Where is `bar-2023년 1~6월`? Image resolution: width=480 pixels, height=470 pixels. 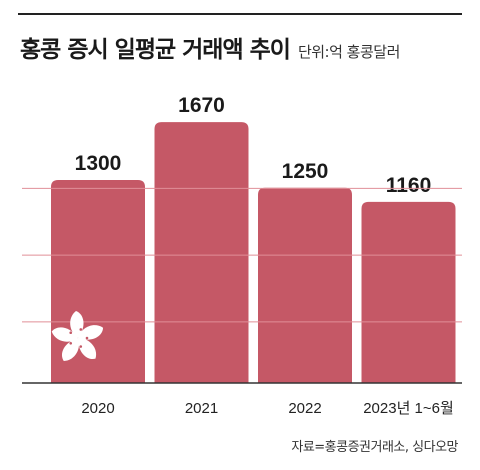
bar-2023년 1~6월 is located at coordinates (408, 292).